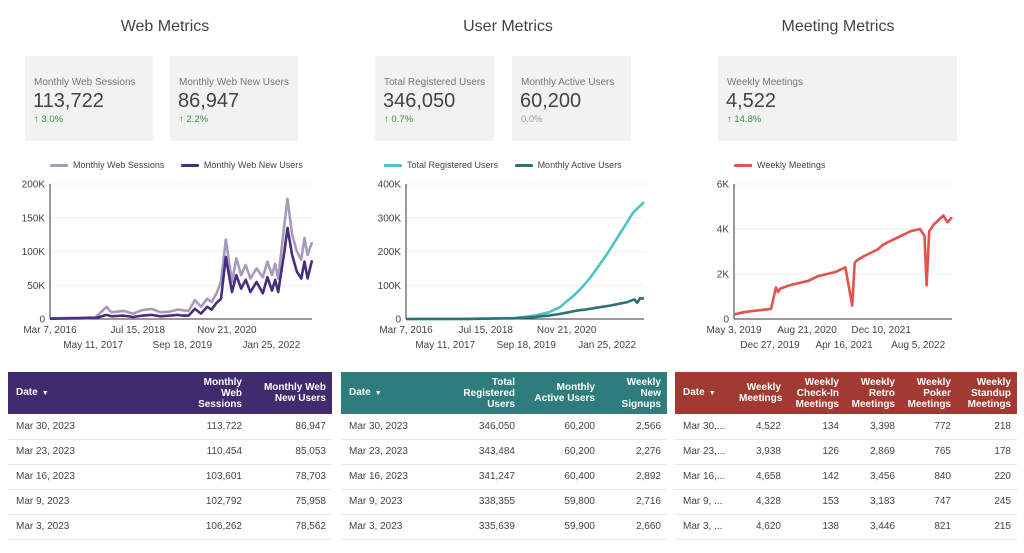 This screenshot has width=1024, height=553. What do you see at coordinates (50, 330) in the screenshot?
I see `x-tick-label: Mar 7, 2016` at bounding box center [50, 330].